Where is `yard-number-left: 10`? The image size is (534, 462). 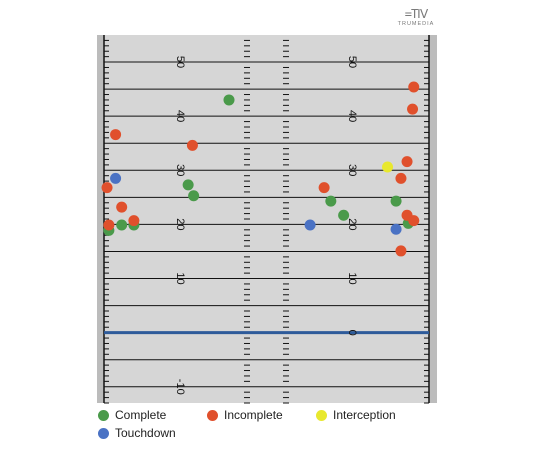 yard-number-left: 10 is located at coordinates (180, 278).